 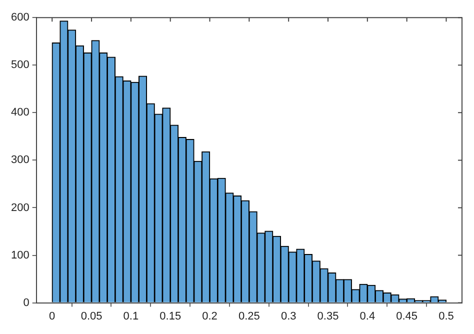 What do you see at coordinates (328, 316) in the screenshot?
I see `x-tick-label: 0.35` at bounding box center [328, 316].